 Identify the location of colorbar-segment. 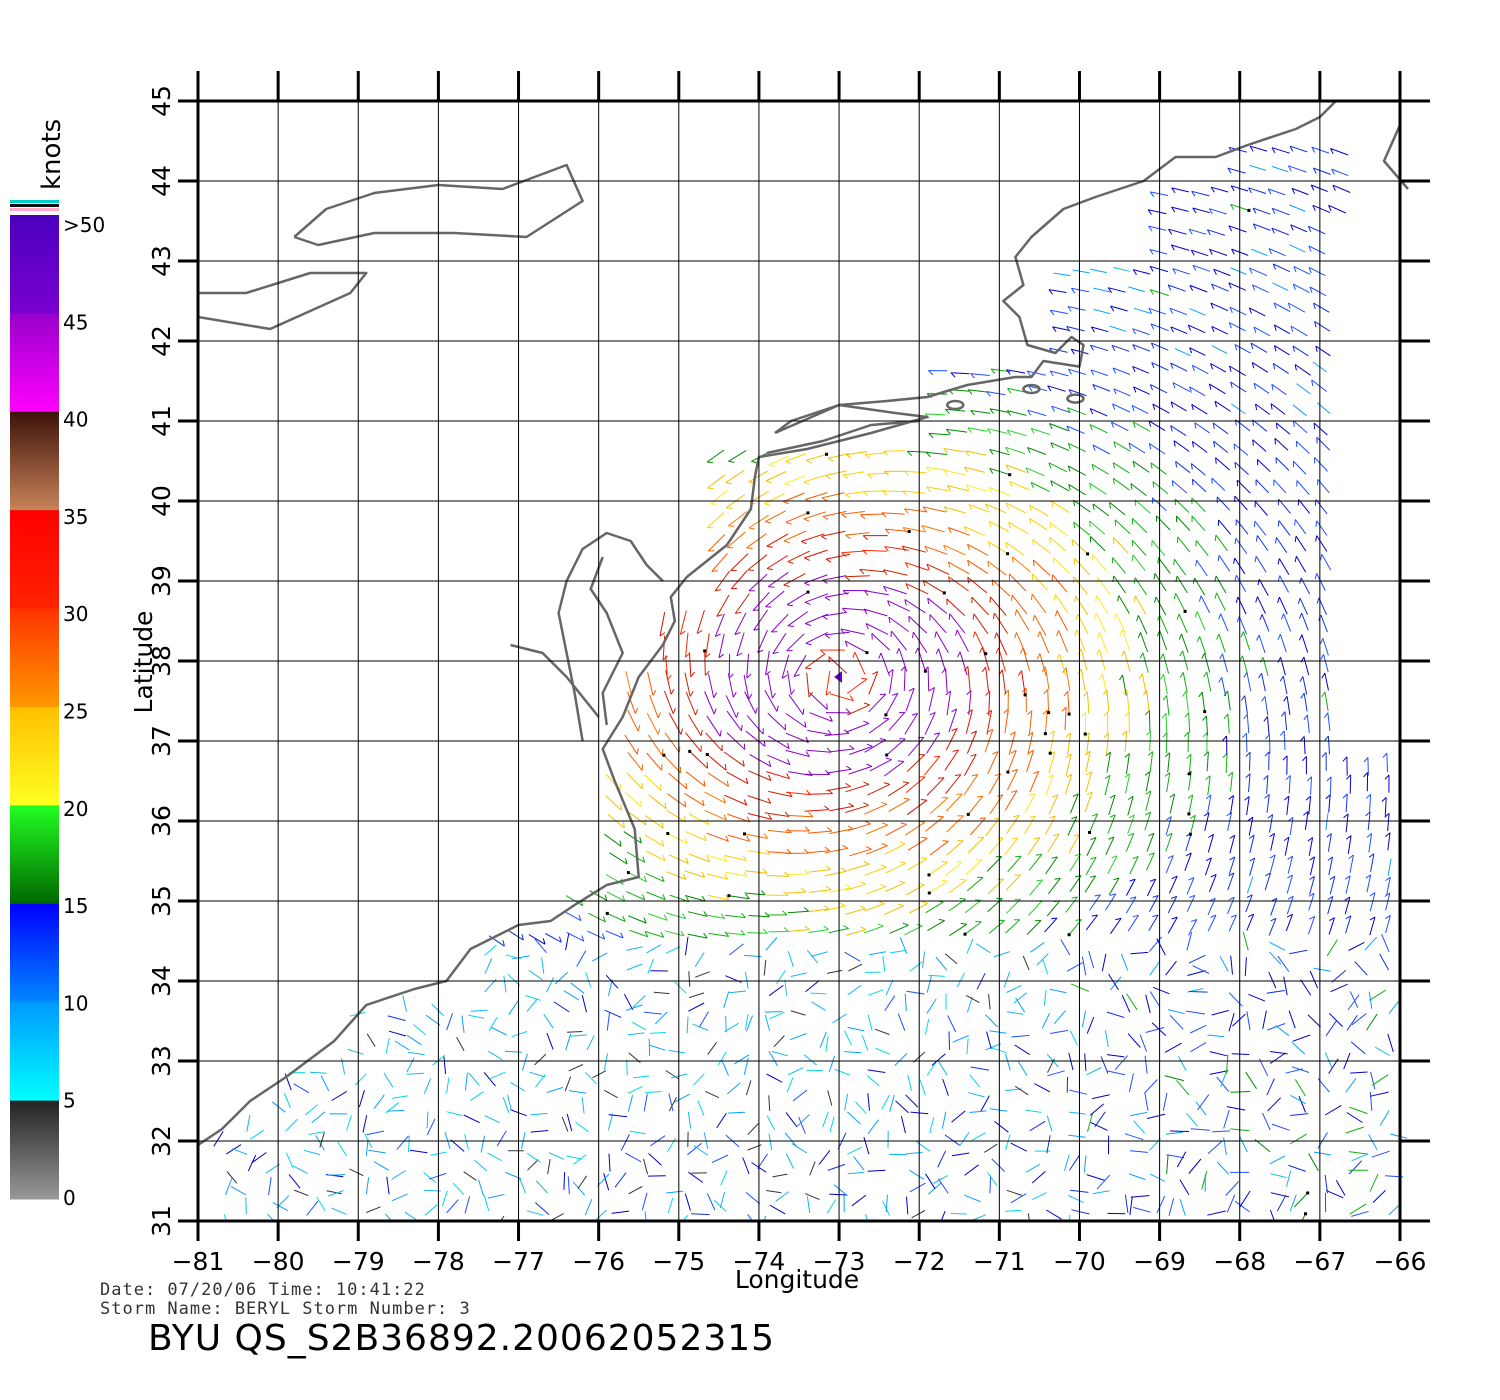
(34, 264).